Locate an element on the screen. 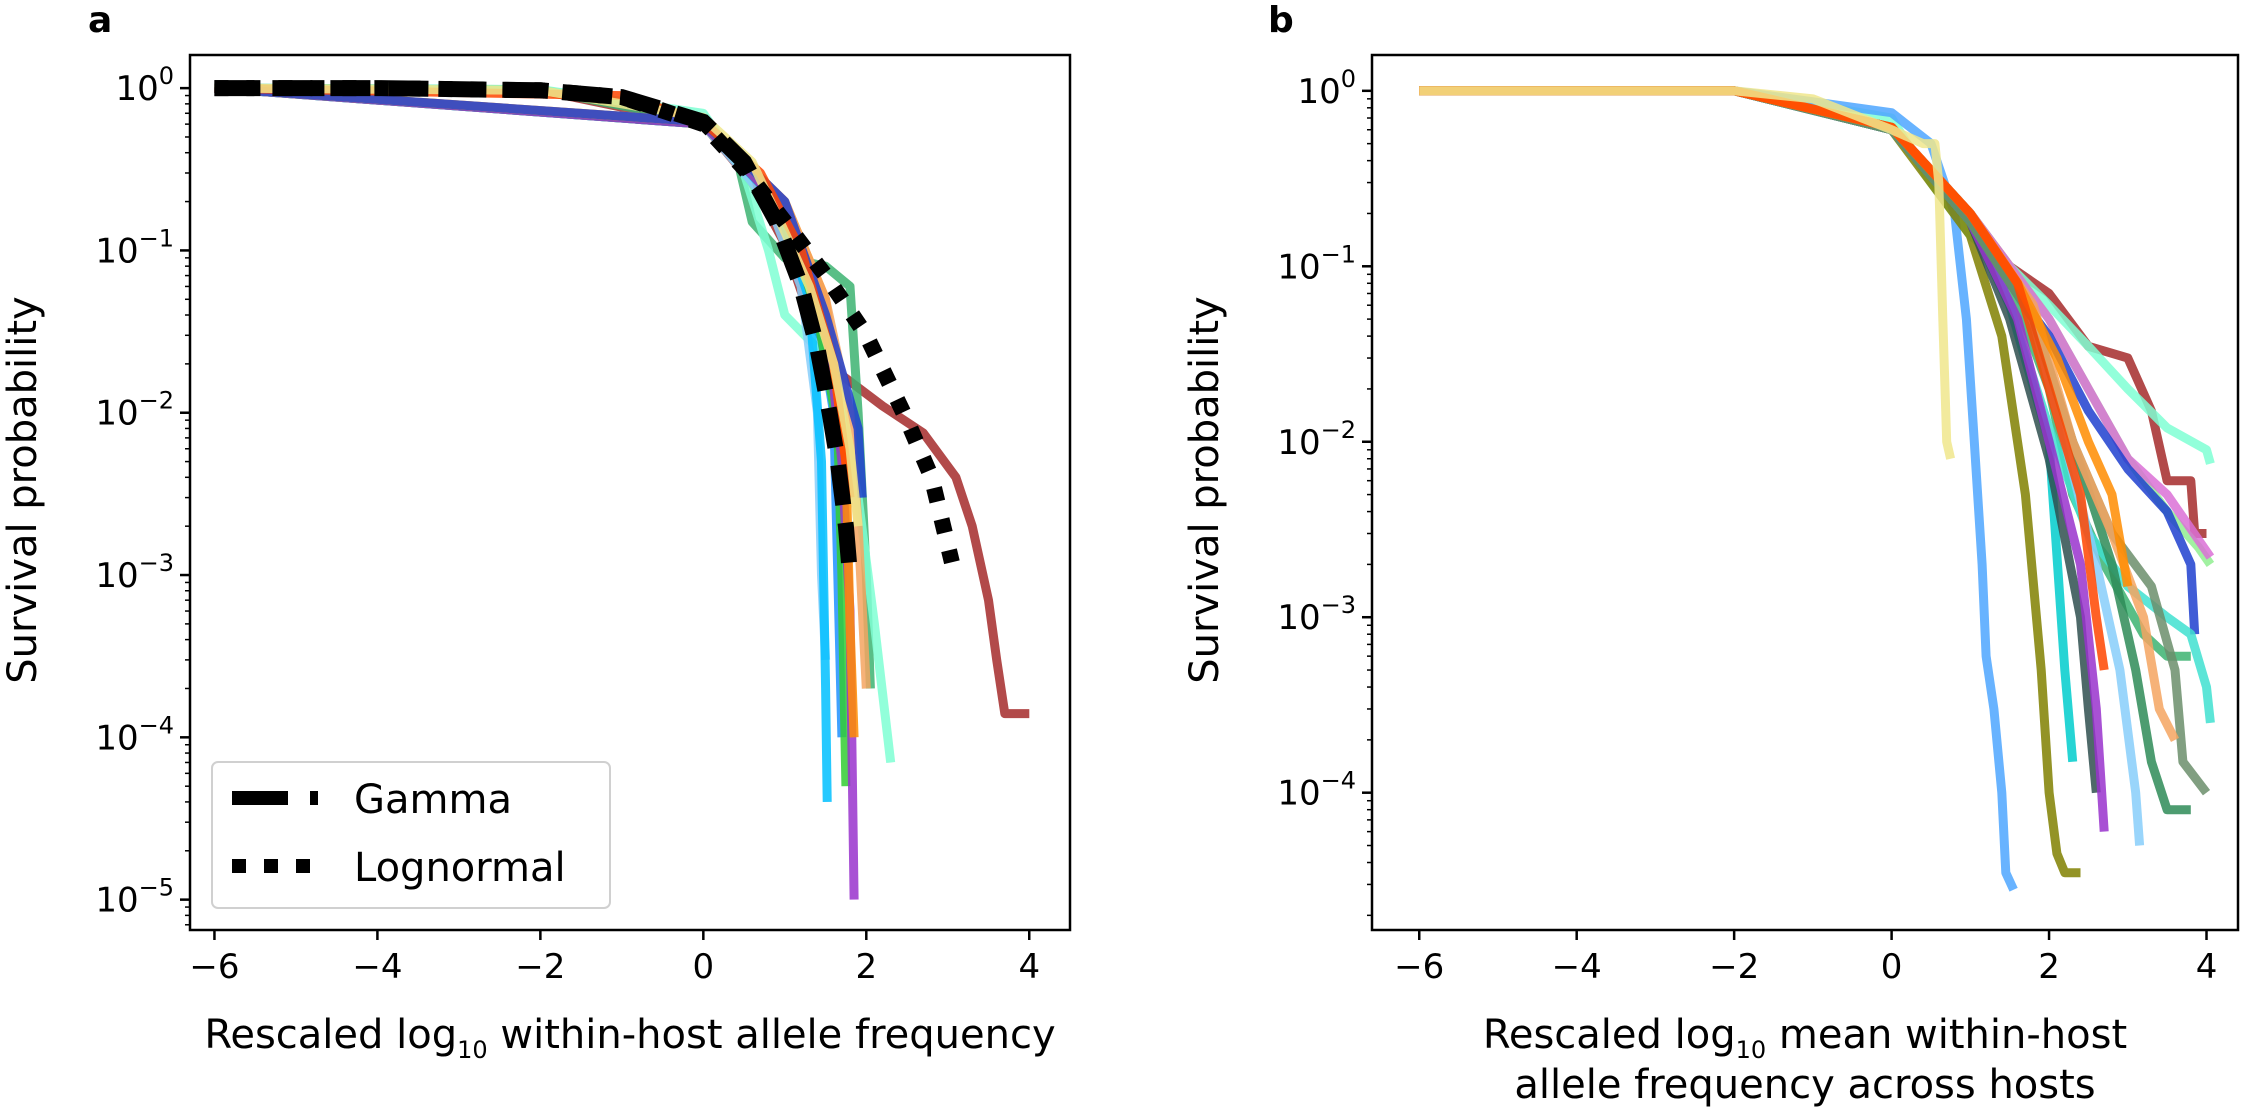 The width and height of the screenshot is (2250, 1116). y-axis-label-b: Survival probability is located at coordinates (1205, 489).